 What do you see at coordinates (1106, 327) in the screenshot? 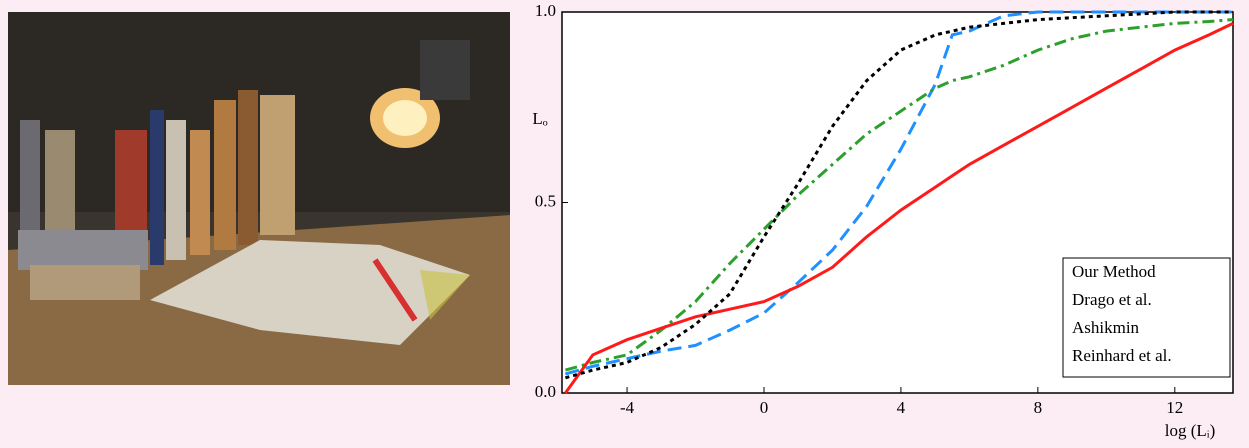
I see `legend-entry: Ashikmin` at bounding box center [1106, 327].